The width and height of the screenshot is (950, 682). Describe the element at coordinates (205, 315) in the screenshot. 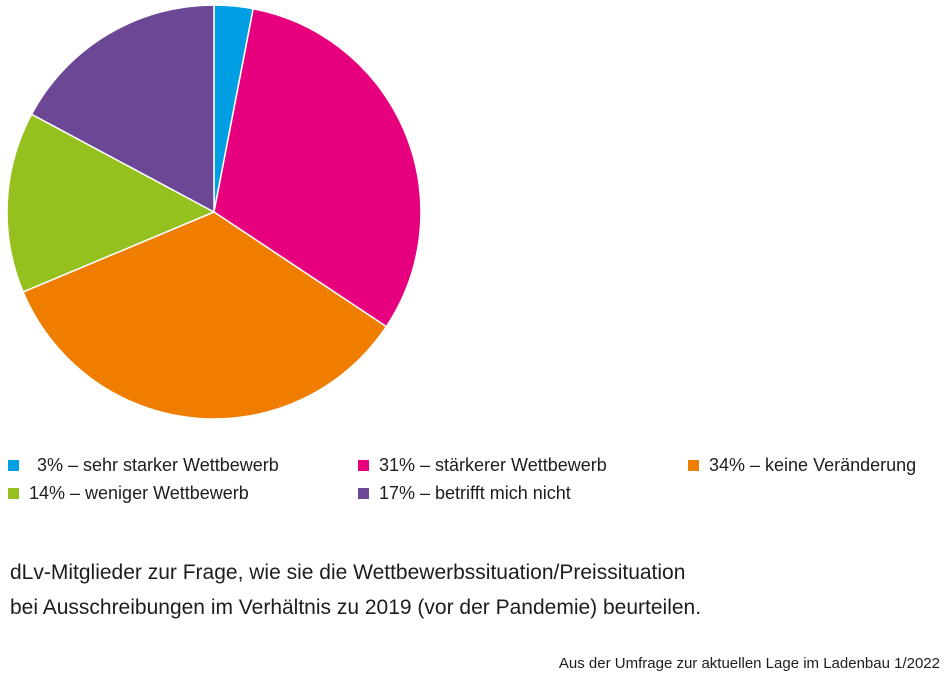

I see `pie-slice-keine-veraenderung` at that location.